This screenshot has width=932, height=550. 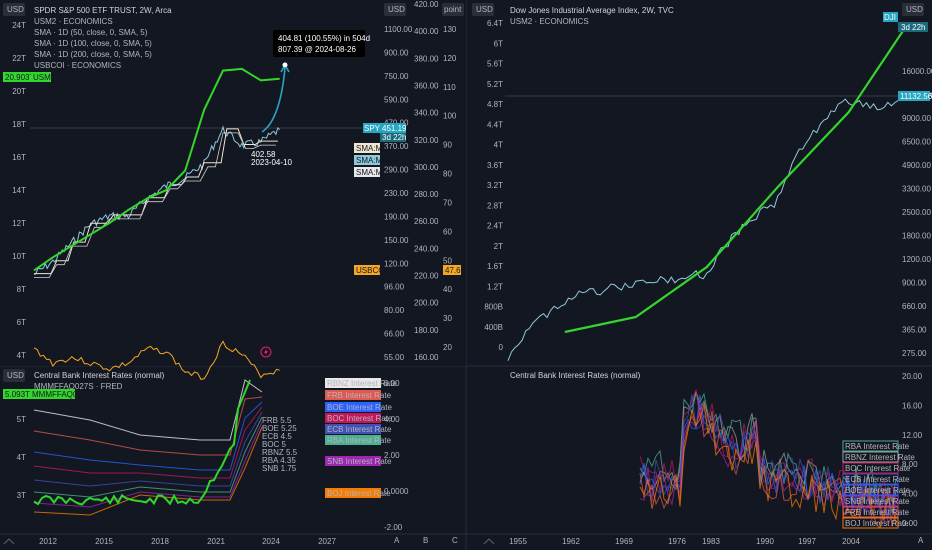 I want to click on lt-right-tick: 220.00, so click(x=426, y=276).